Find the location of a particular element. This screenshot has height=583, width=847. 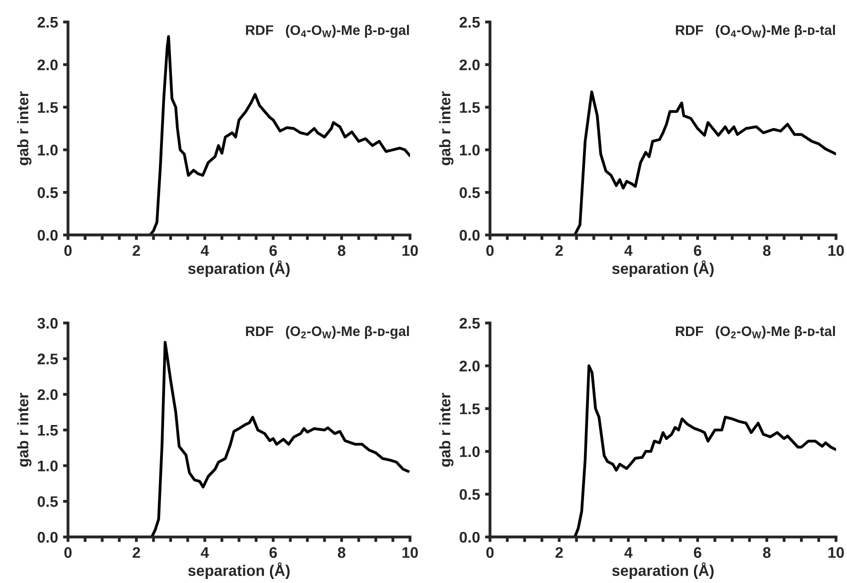

chart-title: RDF (O$_{4}$-O$_{W}$)-Me β-ᴅ-tal is located at coordinates (755, 31).